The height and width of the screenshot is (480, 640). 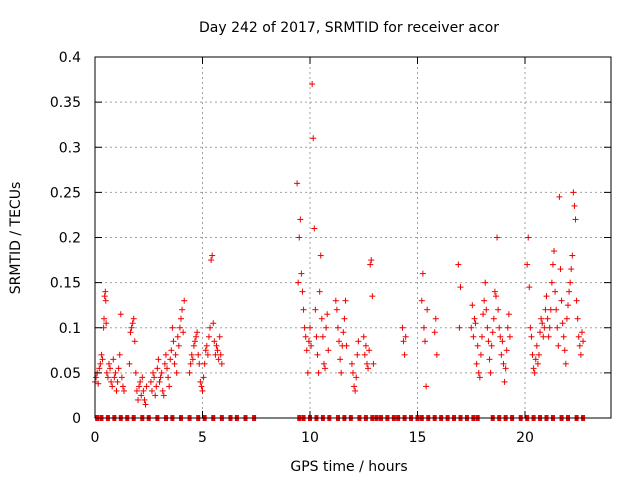 What do you see at coordinates (70, 58) in the screenshot?
I see `y-tick-label: 0.4` at bounding box center [70, 58].